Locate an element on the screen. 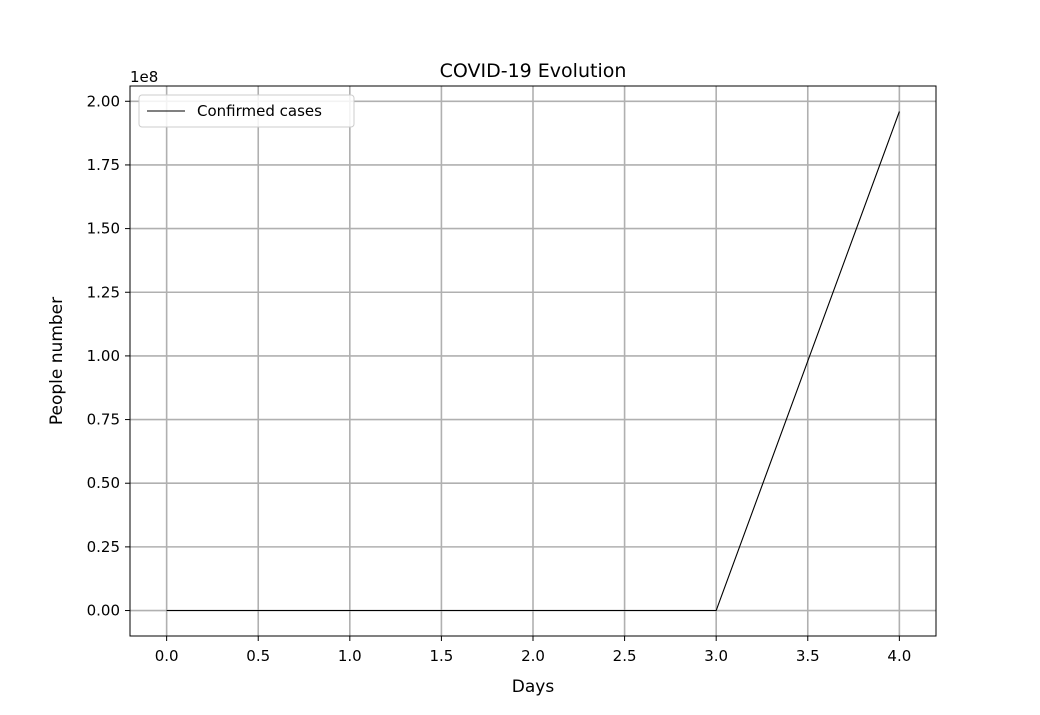 This screenshot has height=715, width=1040. y-tick-label: 0.25 is located at coordinates (103, 547).